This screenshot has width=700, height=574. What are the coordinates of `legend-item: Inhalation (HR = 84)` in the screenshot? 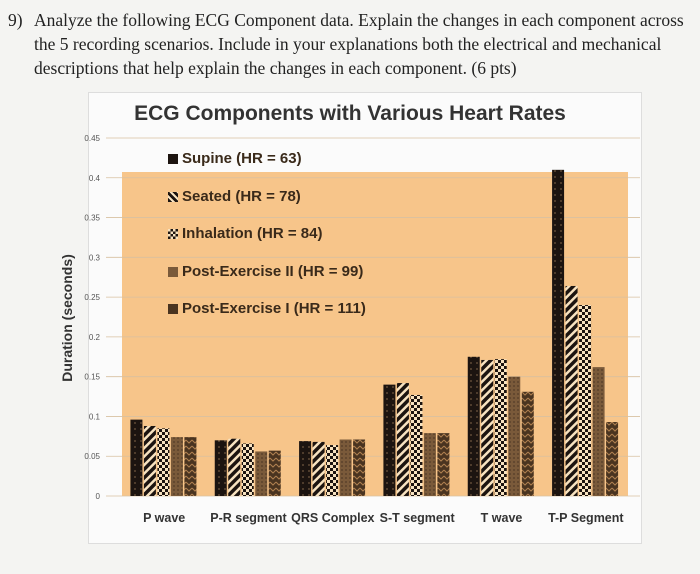 It's located at (267, 244).